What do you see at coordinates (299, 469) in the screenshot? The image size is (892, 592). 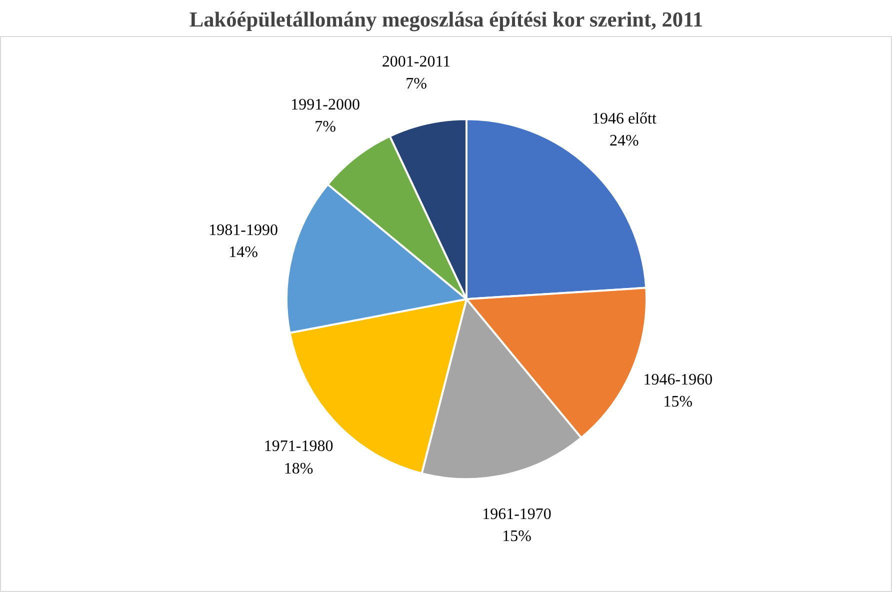 I see `data-label: 18%` at bounding box center [299, 469].